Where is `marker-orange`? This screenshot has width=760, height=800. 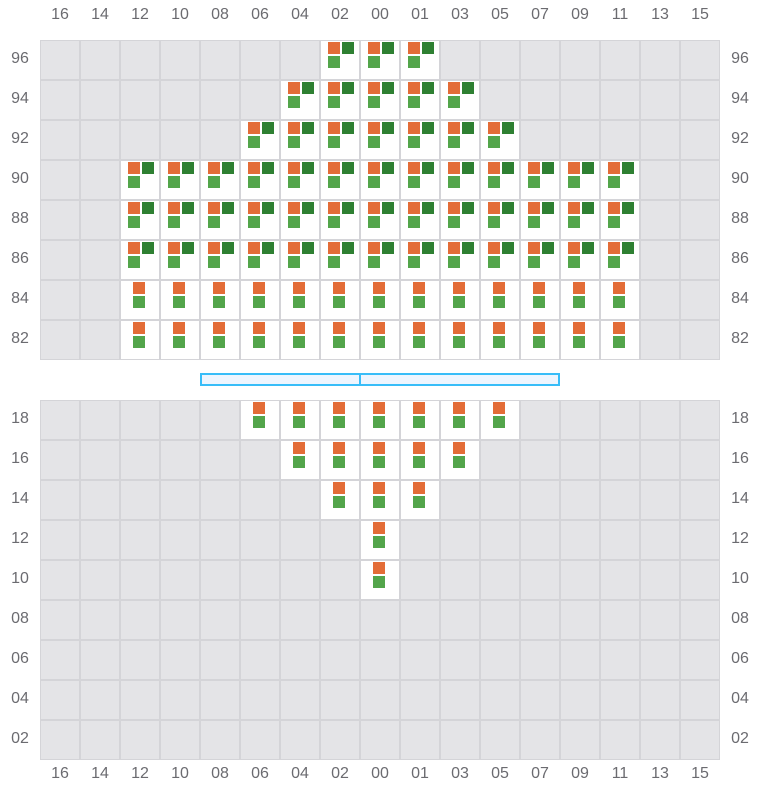 marker-orange is located at coordinates (419, 408).